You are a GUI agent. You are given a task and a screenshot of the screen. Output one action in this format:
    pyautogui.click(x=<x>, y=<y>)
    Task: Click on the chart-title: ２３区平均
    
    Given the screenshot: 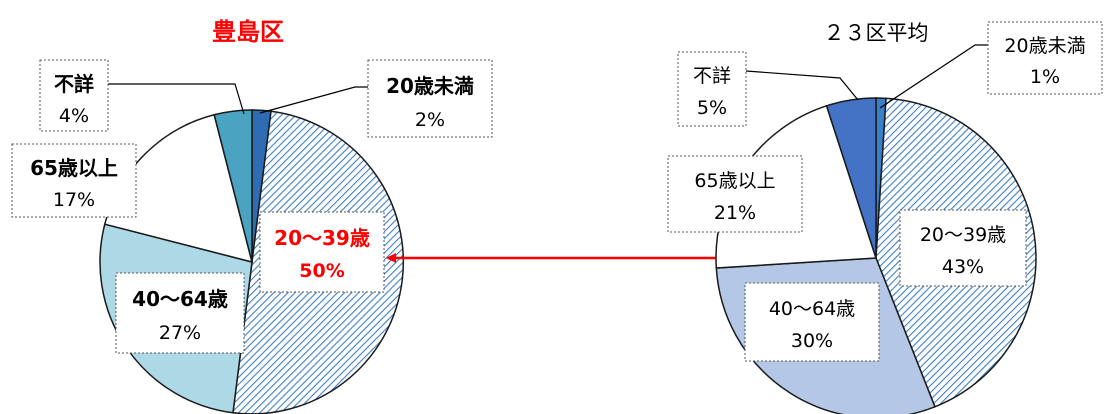 What is the action you would take?
    pyautogui.click(x=876, y=33)
    